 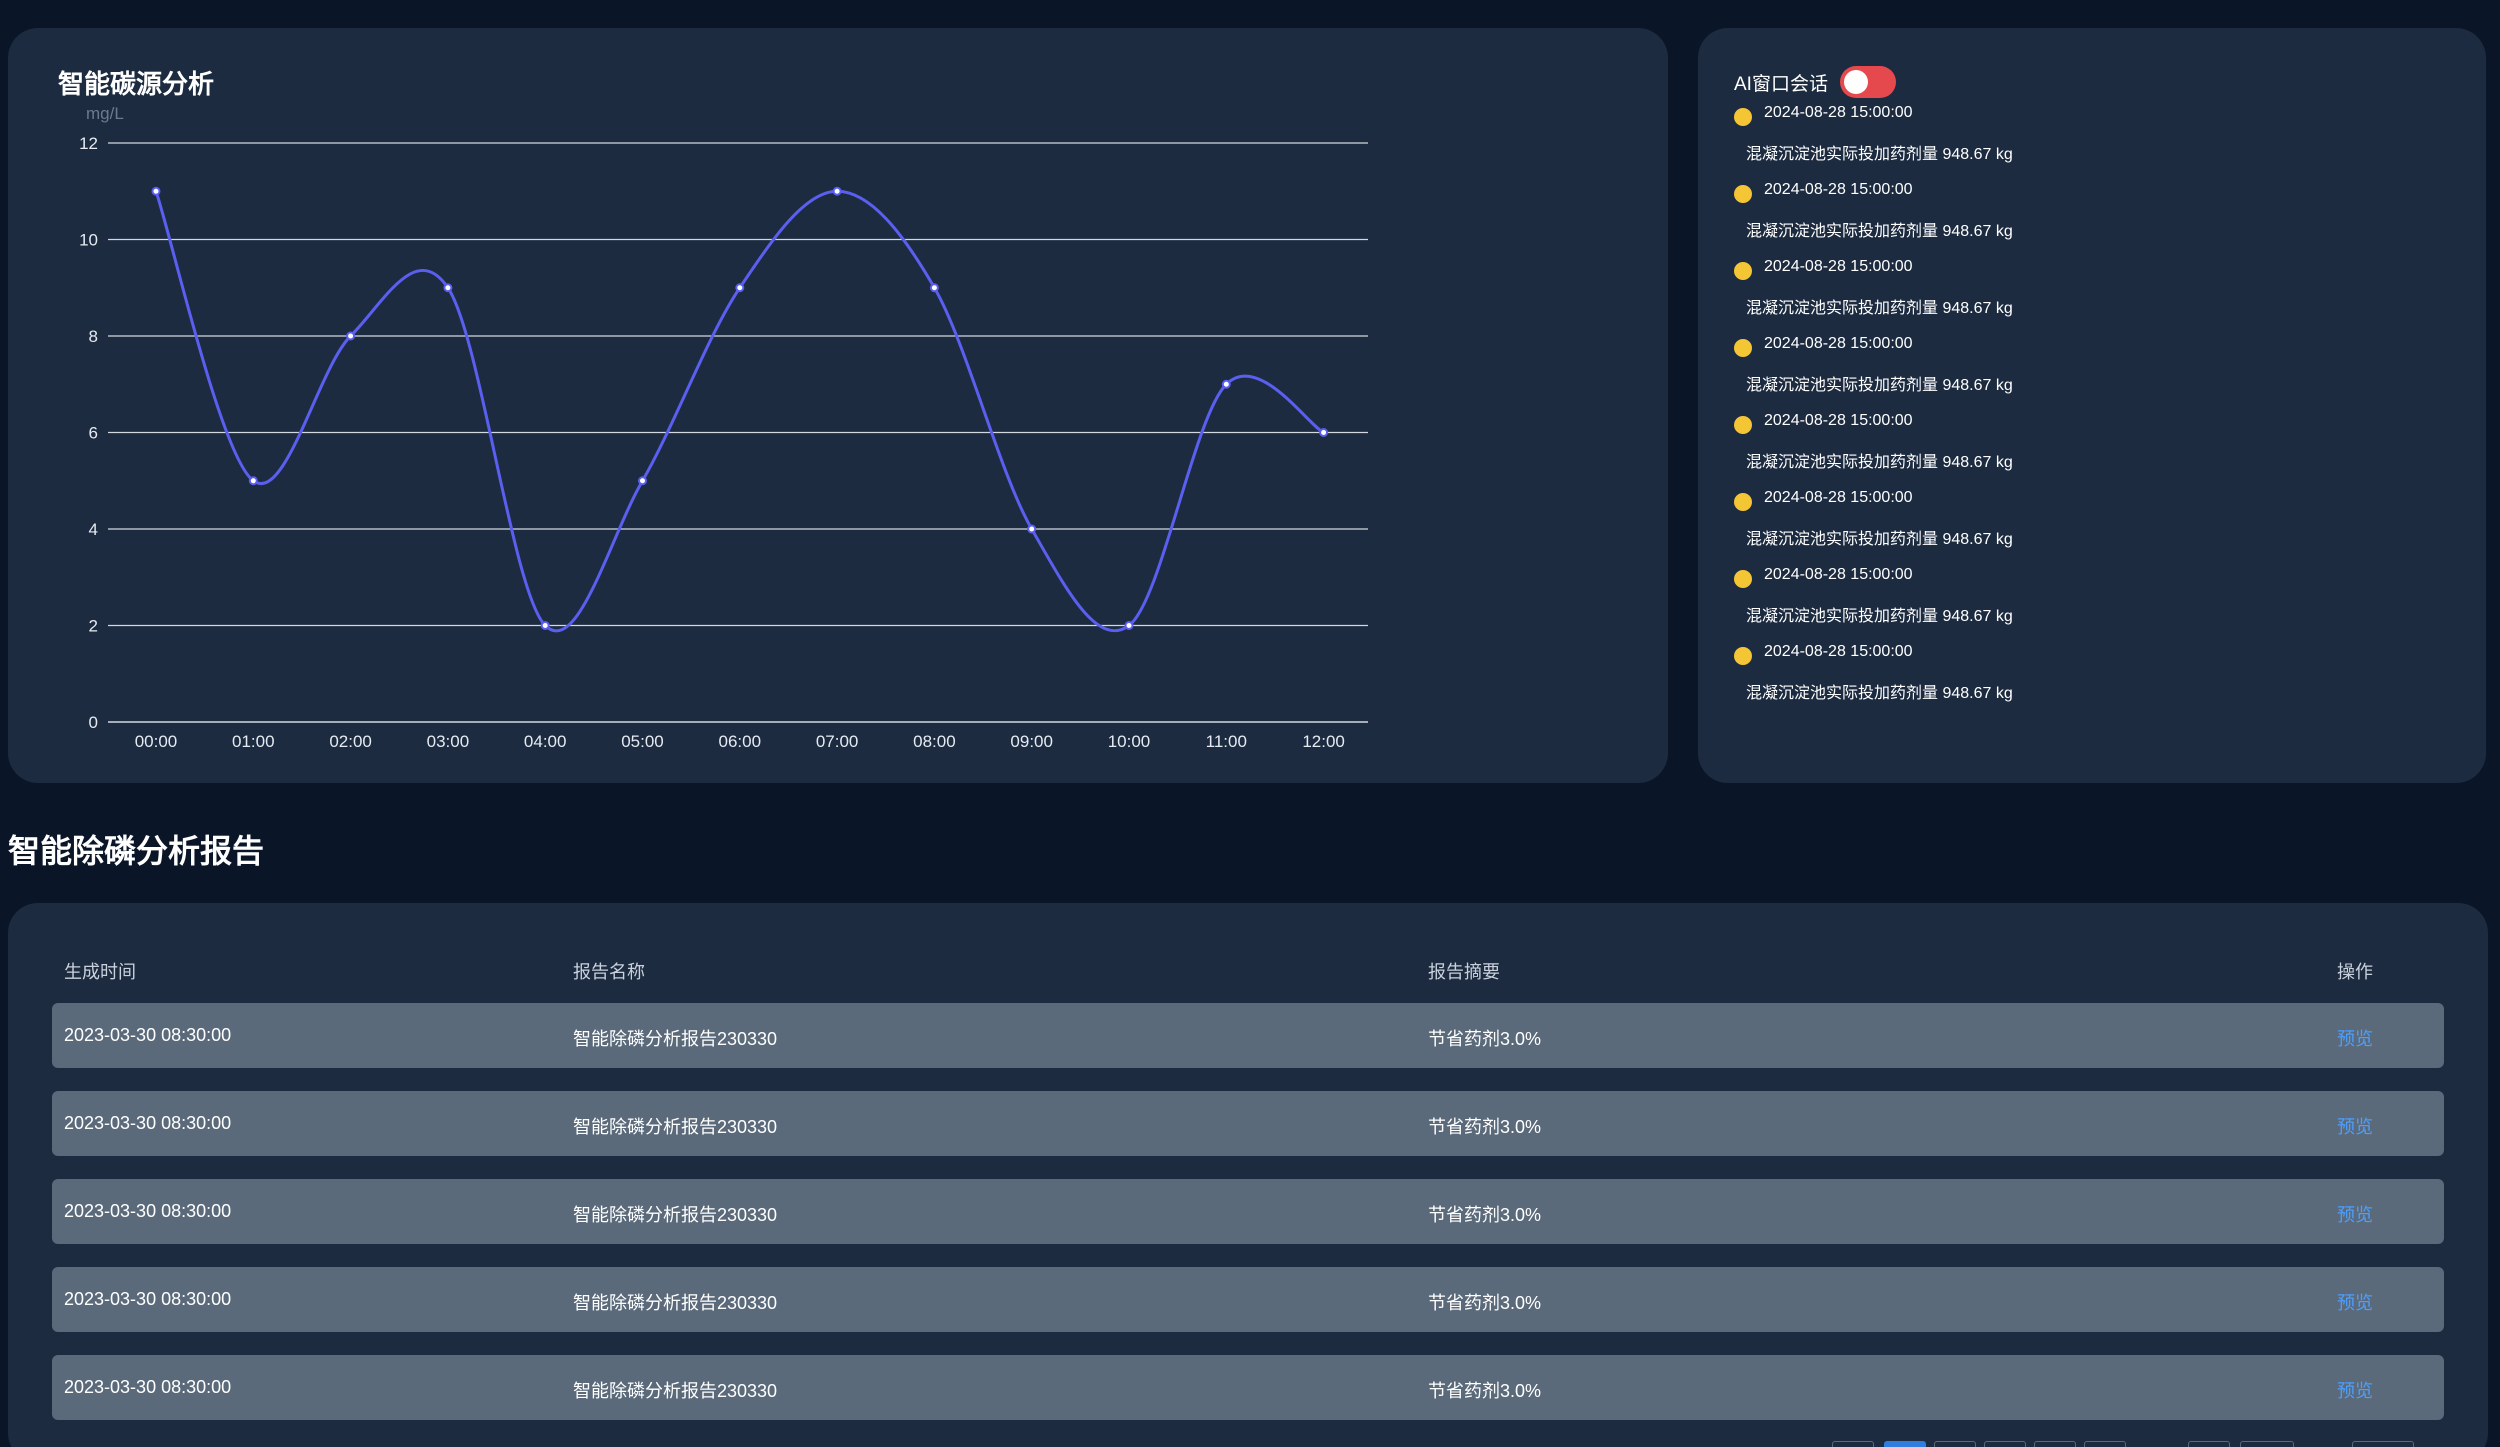 What do you see at coordinates (1855, 82) in the screenshot?
I see `toggle-knob` at bounding box center [1855, 82].